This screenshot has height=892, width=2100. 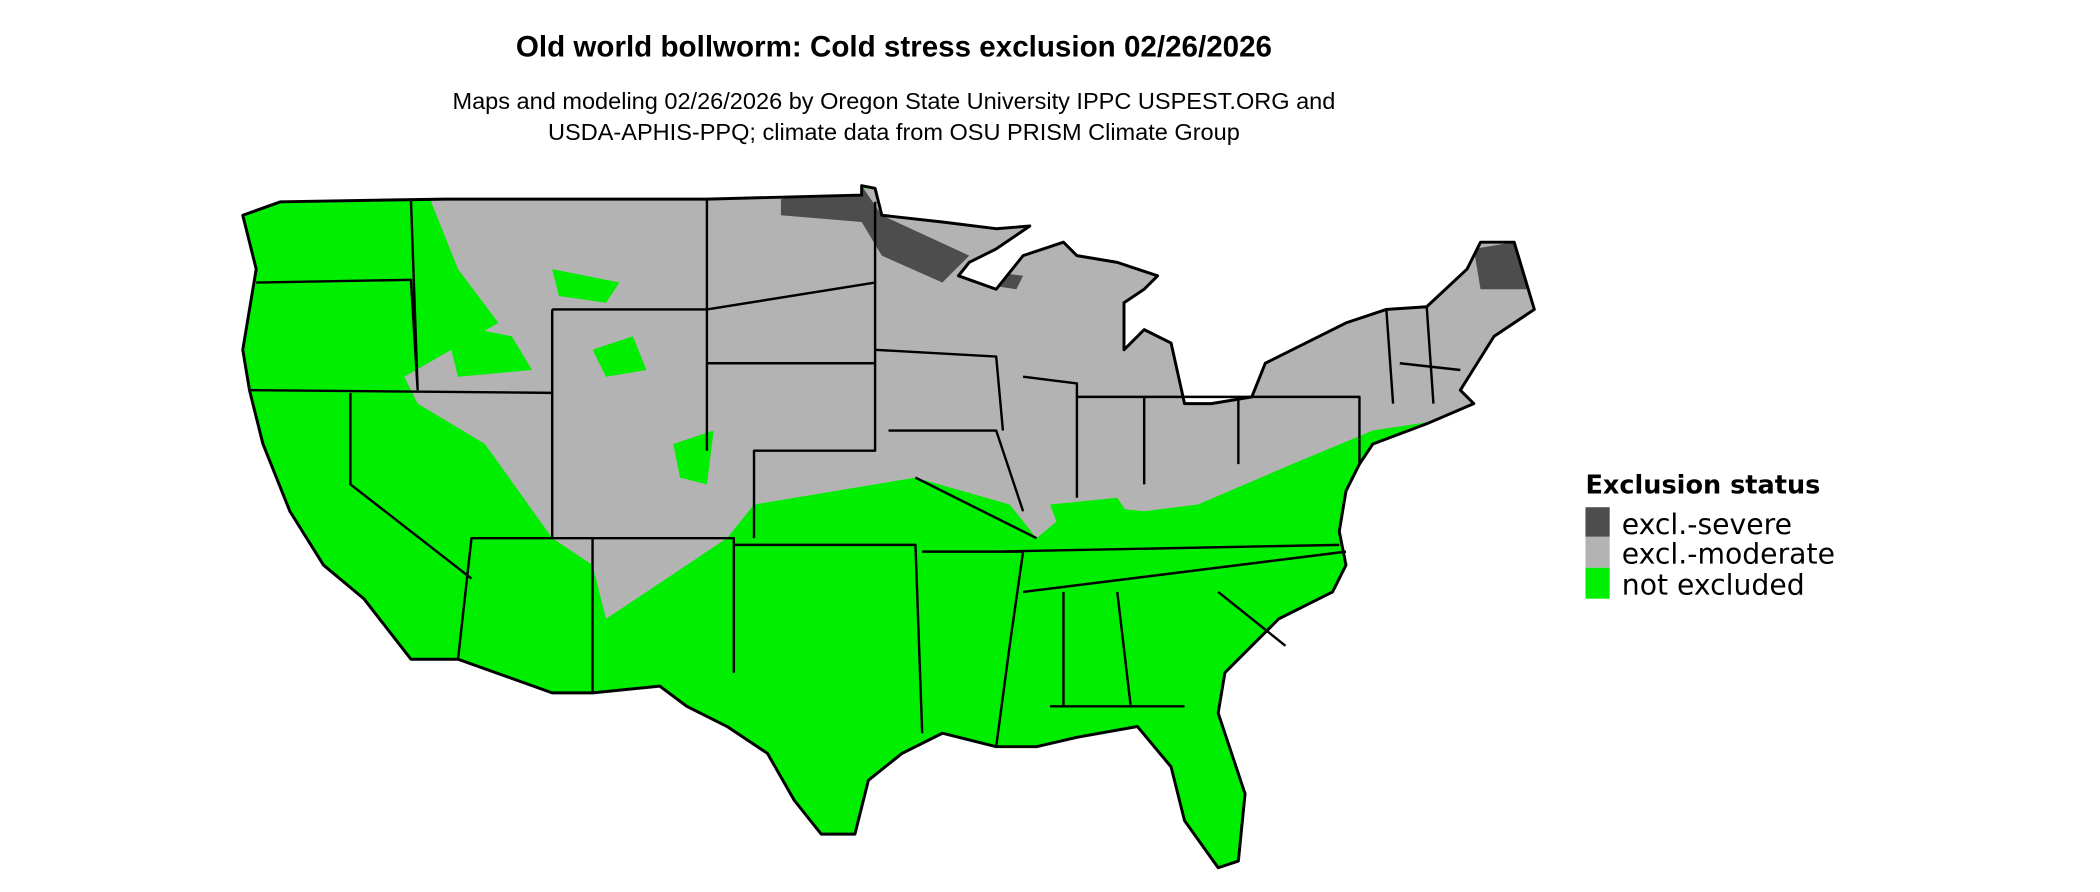 I want to click on not-excluded-patches, so click(x=787, y=396).